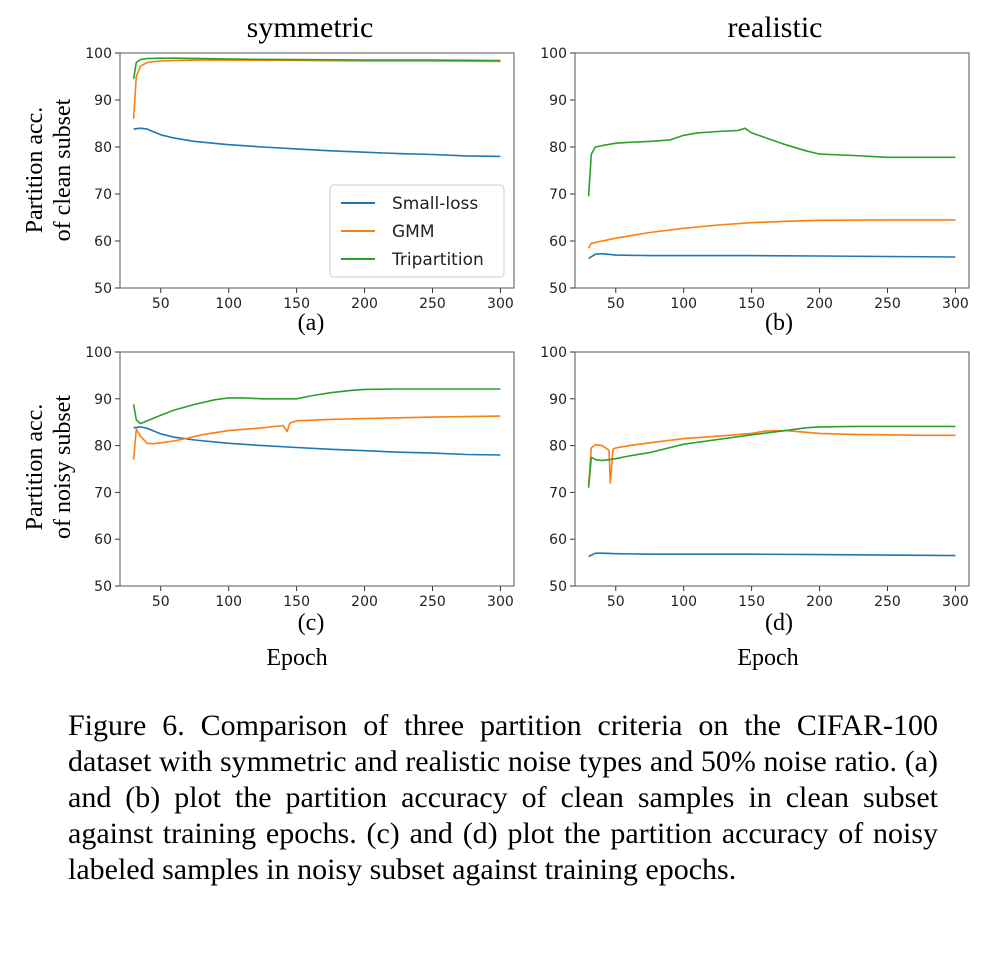  I want to click on legend: Small-loss GMM Tripartition, so click(417, 231).